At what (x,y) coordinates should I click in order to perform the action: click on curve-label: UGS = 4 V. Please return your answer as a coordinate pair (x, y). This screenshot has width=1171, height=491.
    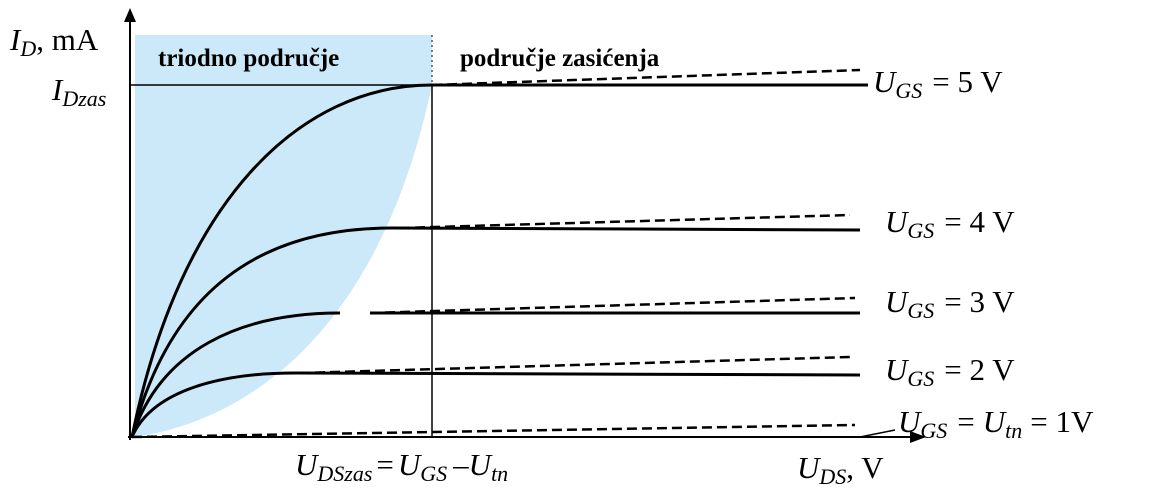
    Looking at the image, I should click on (950, 223).